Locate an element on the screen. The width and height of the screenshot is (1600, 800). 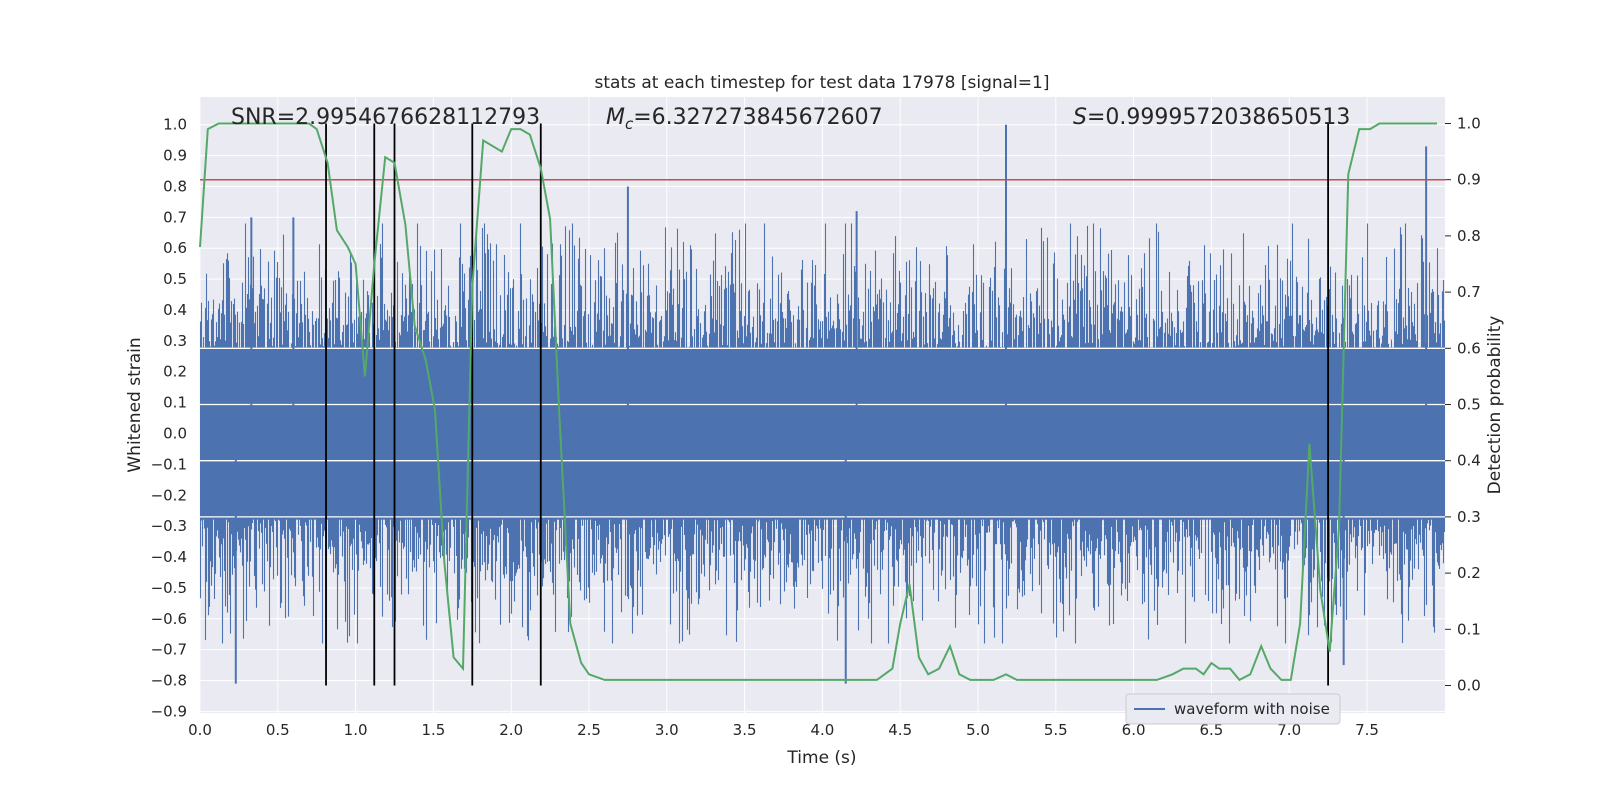
y2-tick-label: 0.2 is located at coordinates (1469, 573).